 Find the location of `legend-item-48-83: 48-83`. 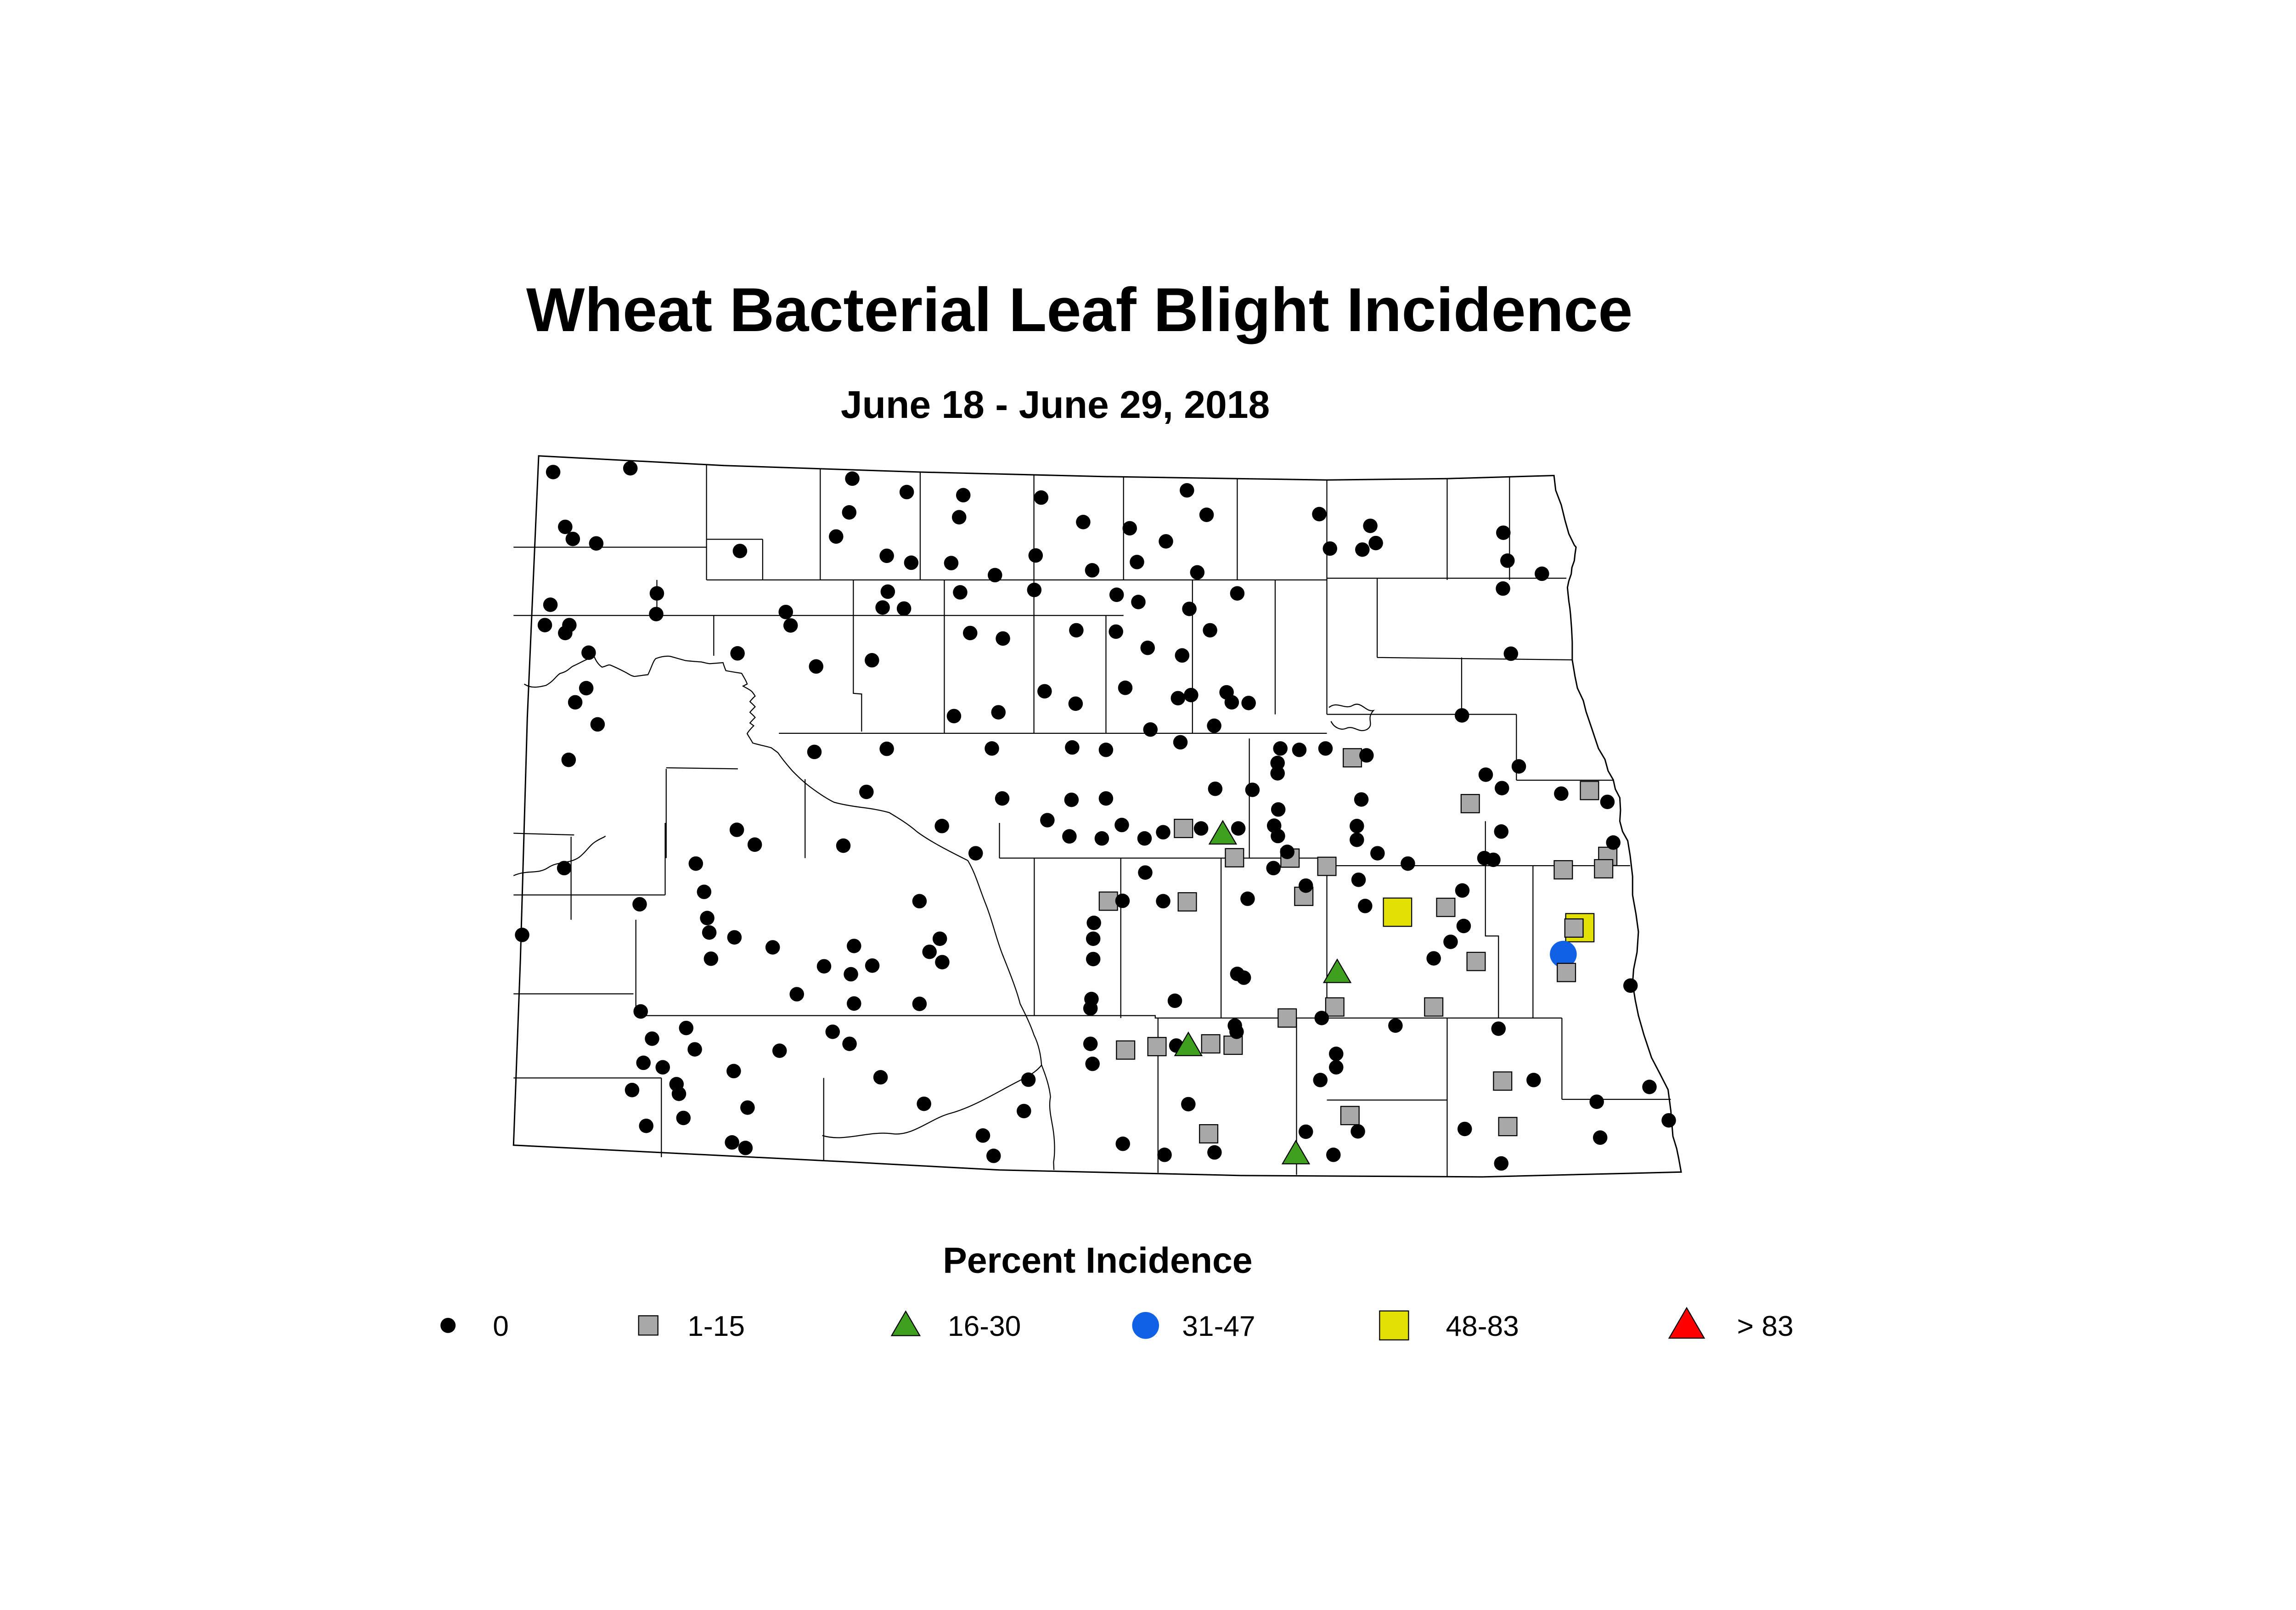

legend-item-48-83: 48-83 is located at coordinates (1449, 1326).